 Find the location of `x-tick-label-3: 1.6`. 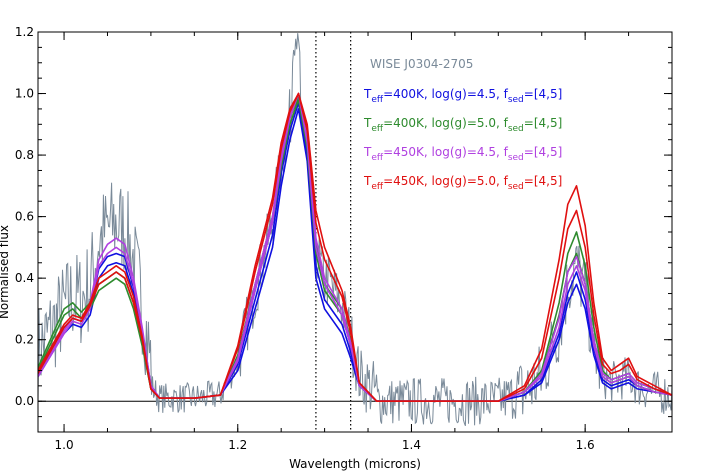

x-tick-label-3: 1.6 is located at coordinates (585, 445).